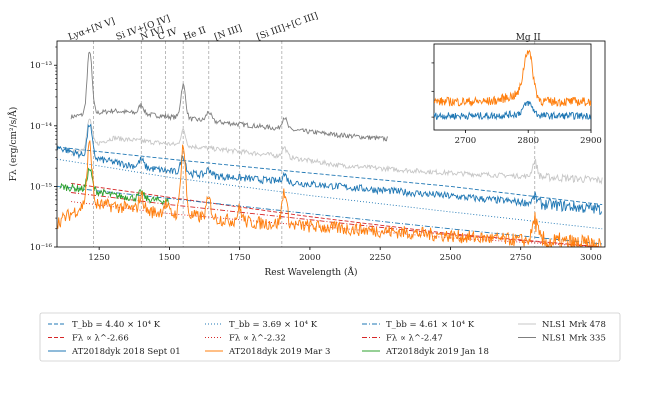  Describe the element at coordinates (126, 352) in the screenshot. I see `legend-label-2: AT2018dyk 2018 Sept 01` at that location.